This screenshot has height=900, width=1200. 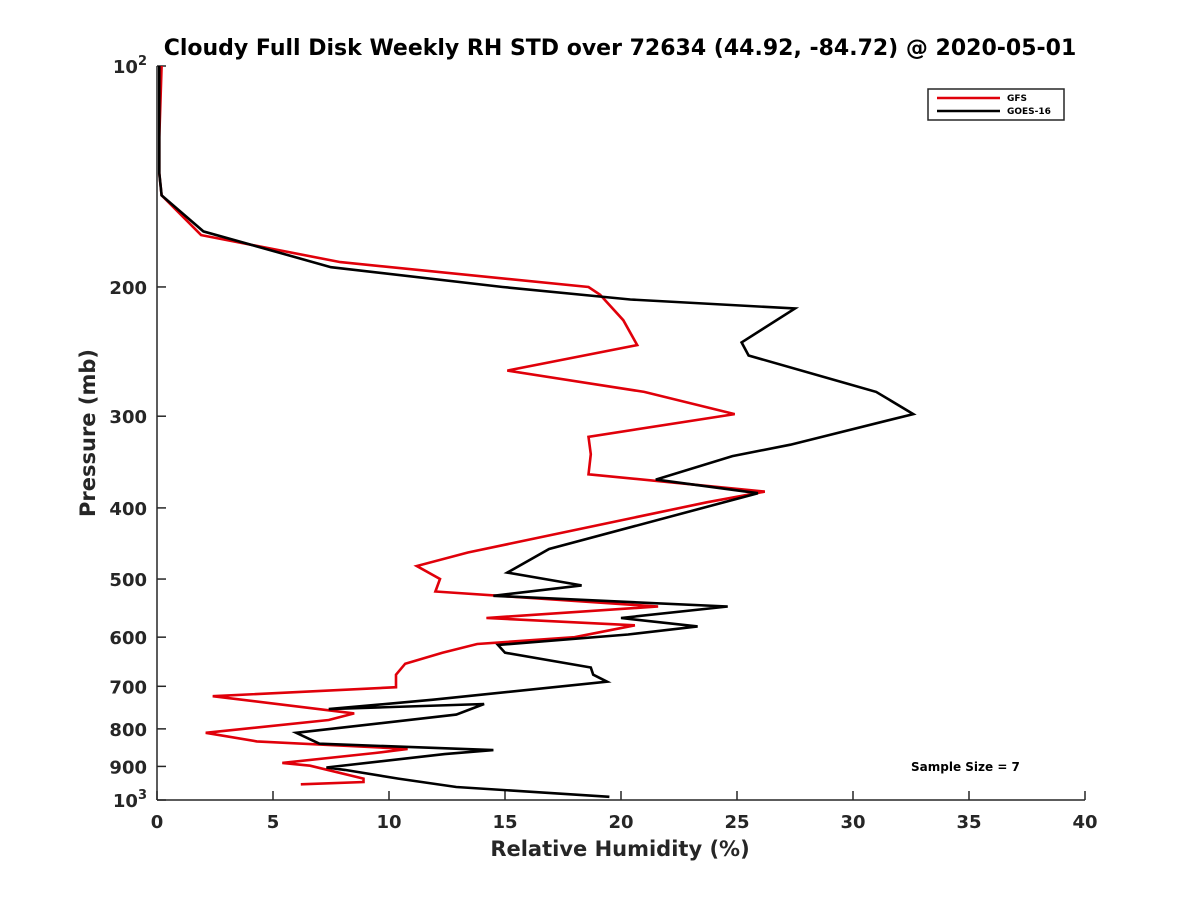 What do you see at coordinates (619, 849) in the screenshot?
I see `x-axis-label: Relative Humidity (%)` at bounding box center [619, 849].